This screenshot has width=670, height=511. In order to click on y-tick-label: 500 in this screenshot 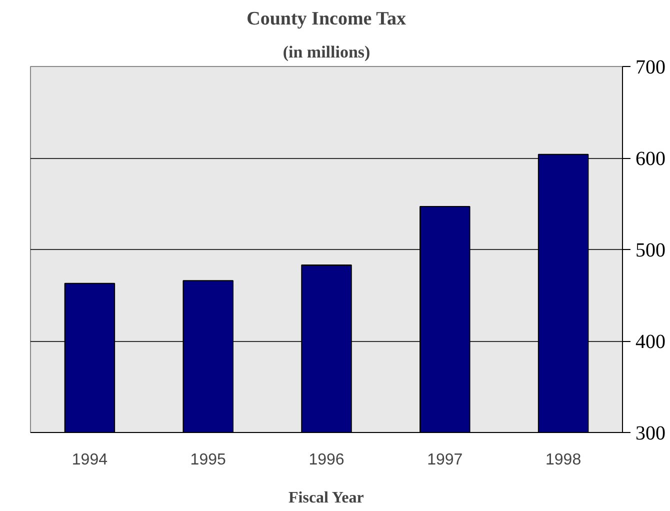, I will do `click(651, 251)`.